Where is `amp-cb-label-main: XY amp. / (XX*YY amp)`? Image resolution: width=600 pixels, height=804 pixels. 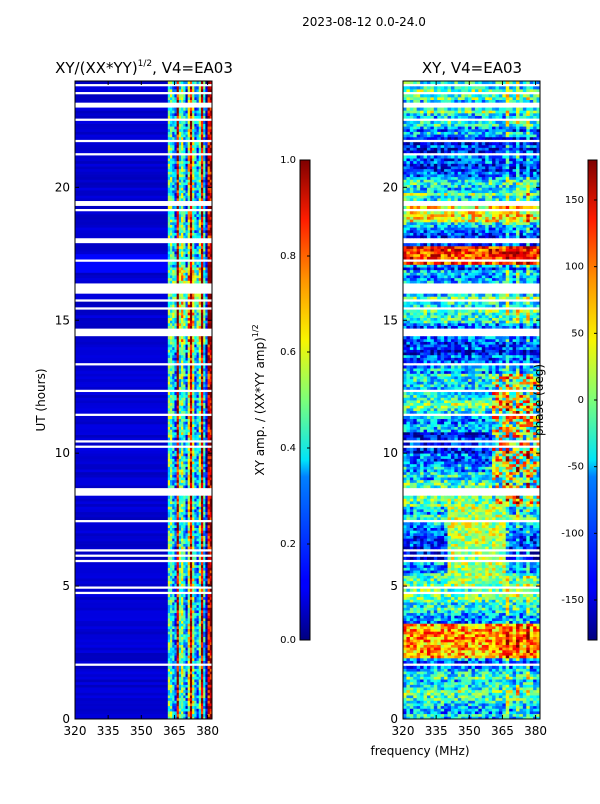 amp-cb-label-main: XY amp. / (XX*YY amp) is located at coordinates (260, 406).